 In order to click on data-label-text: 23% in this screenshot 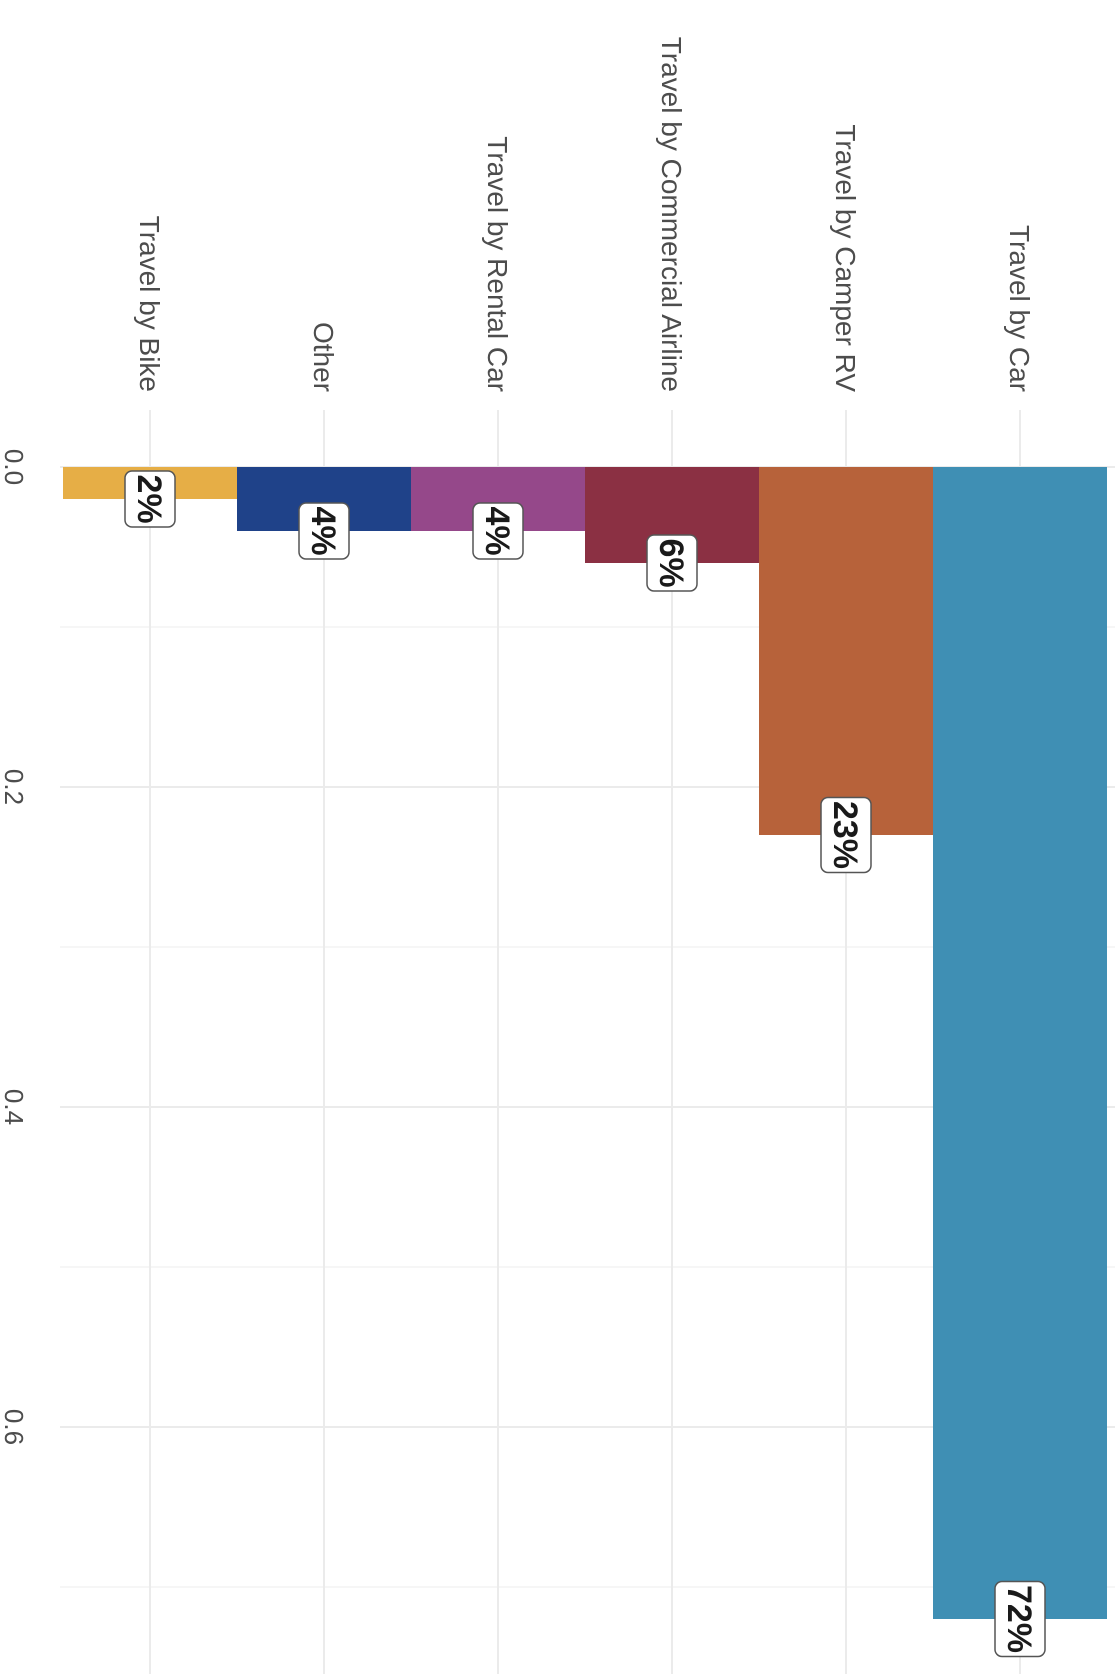, I will do `click(845, 835)`.